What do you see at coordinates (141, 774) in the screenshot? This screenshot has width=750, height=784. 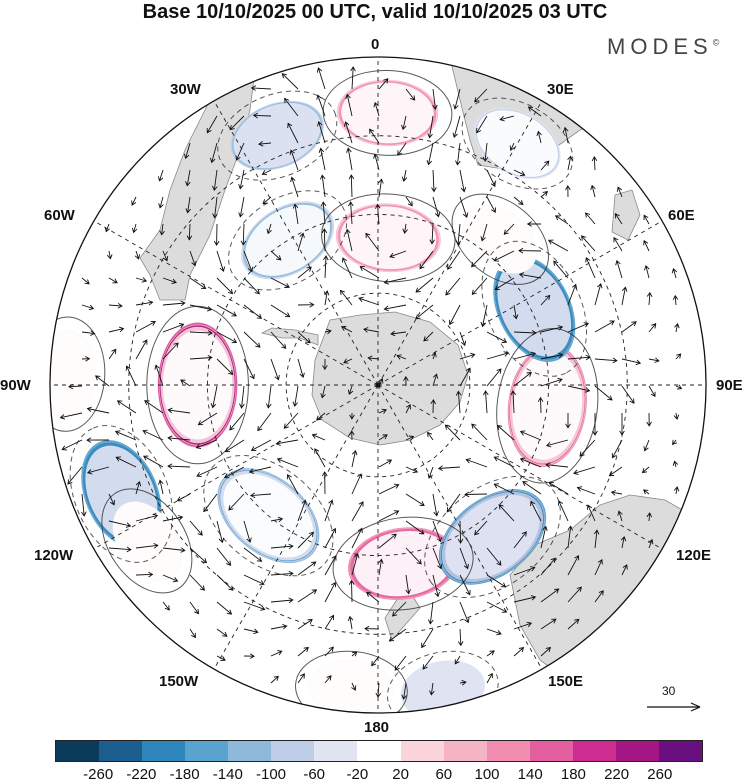 I see `colorbar-tick-label: -220` at bounding box center [141, 774].